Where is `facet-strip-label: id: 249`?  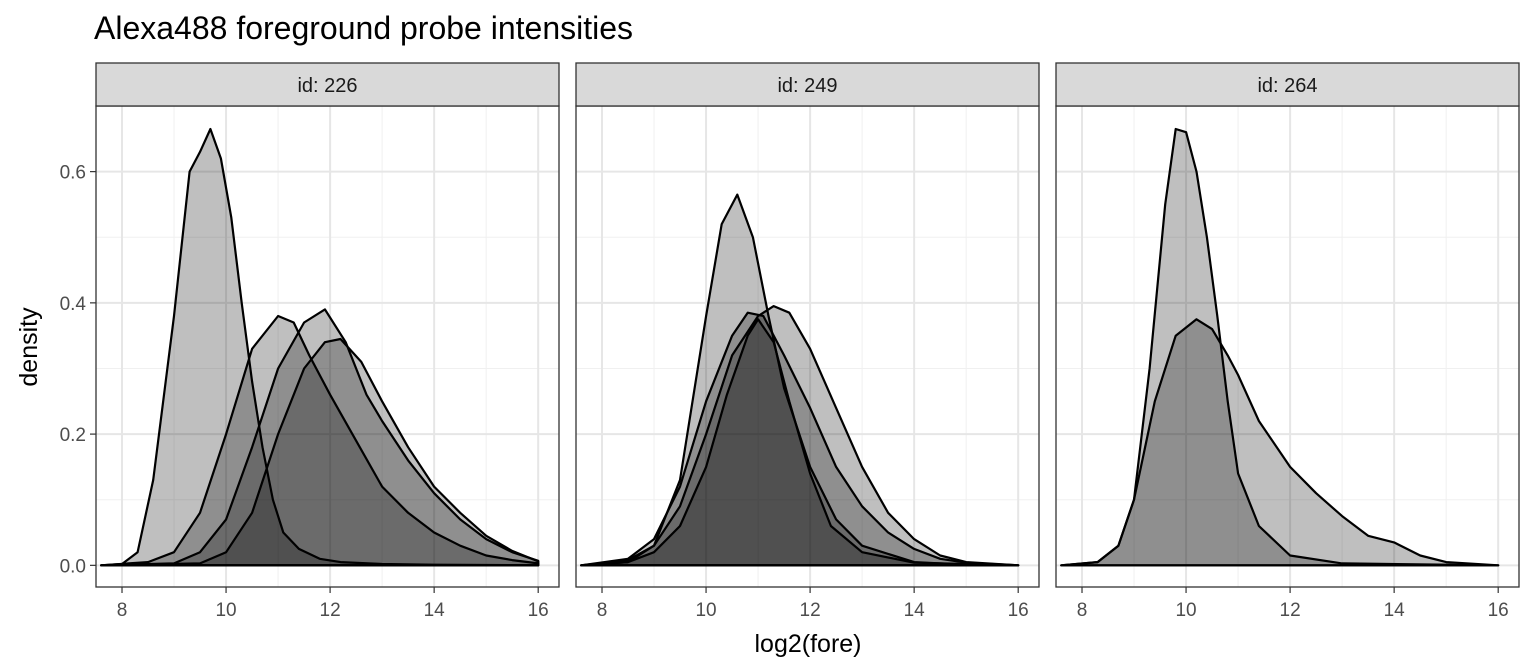
facet-strip-label: id: 249 is located at coordinates (807, 86).